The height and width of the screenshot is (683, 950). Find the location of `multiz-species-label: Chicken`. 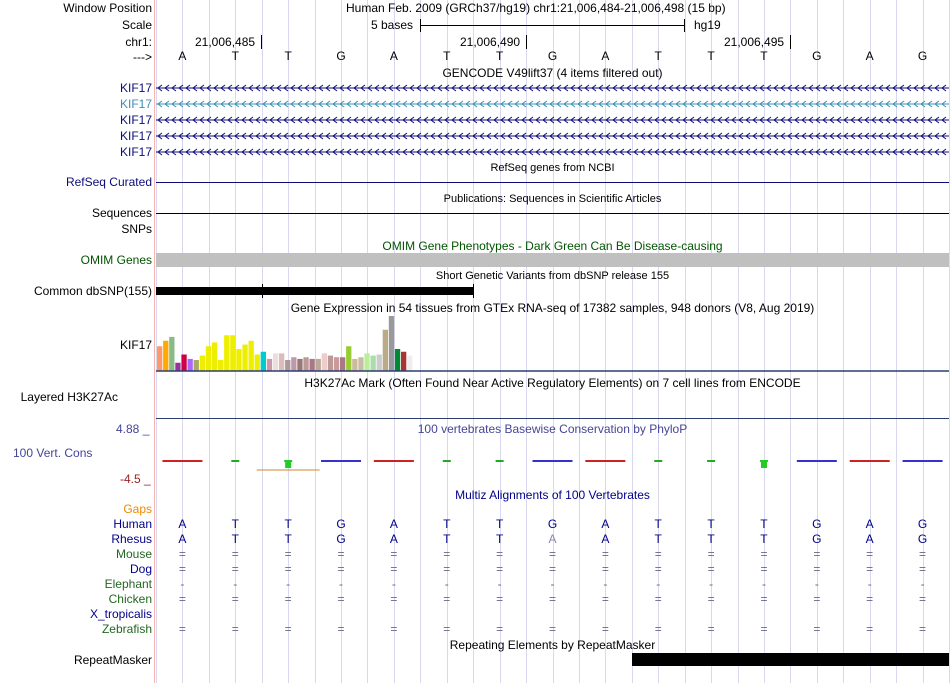

multiz-species-label: Chicken is located at coordinates (130, 599).